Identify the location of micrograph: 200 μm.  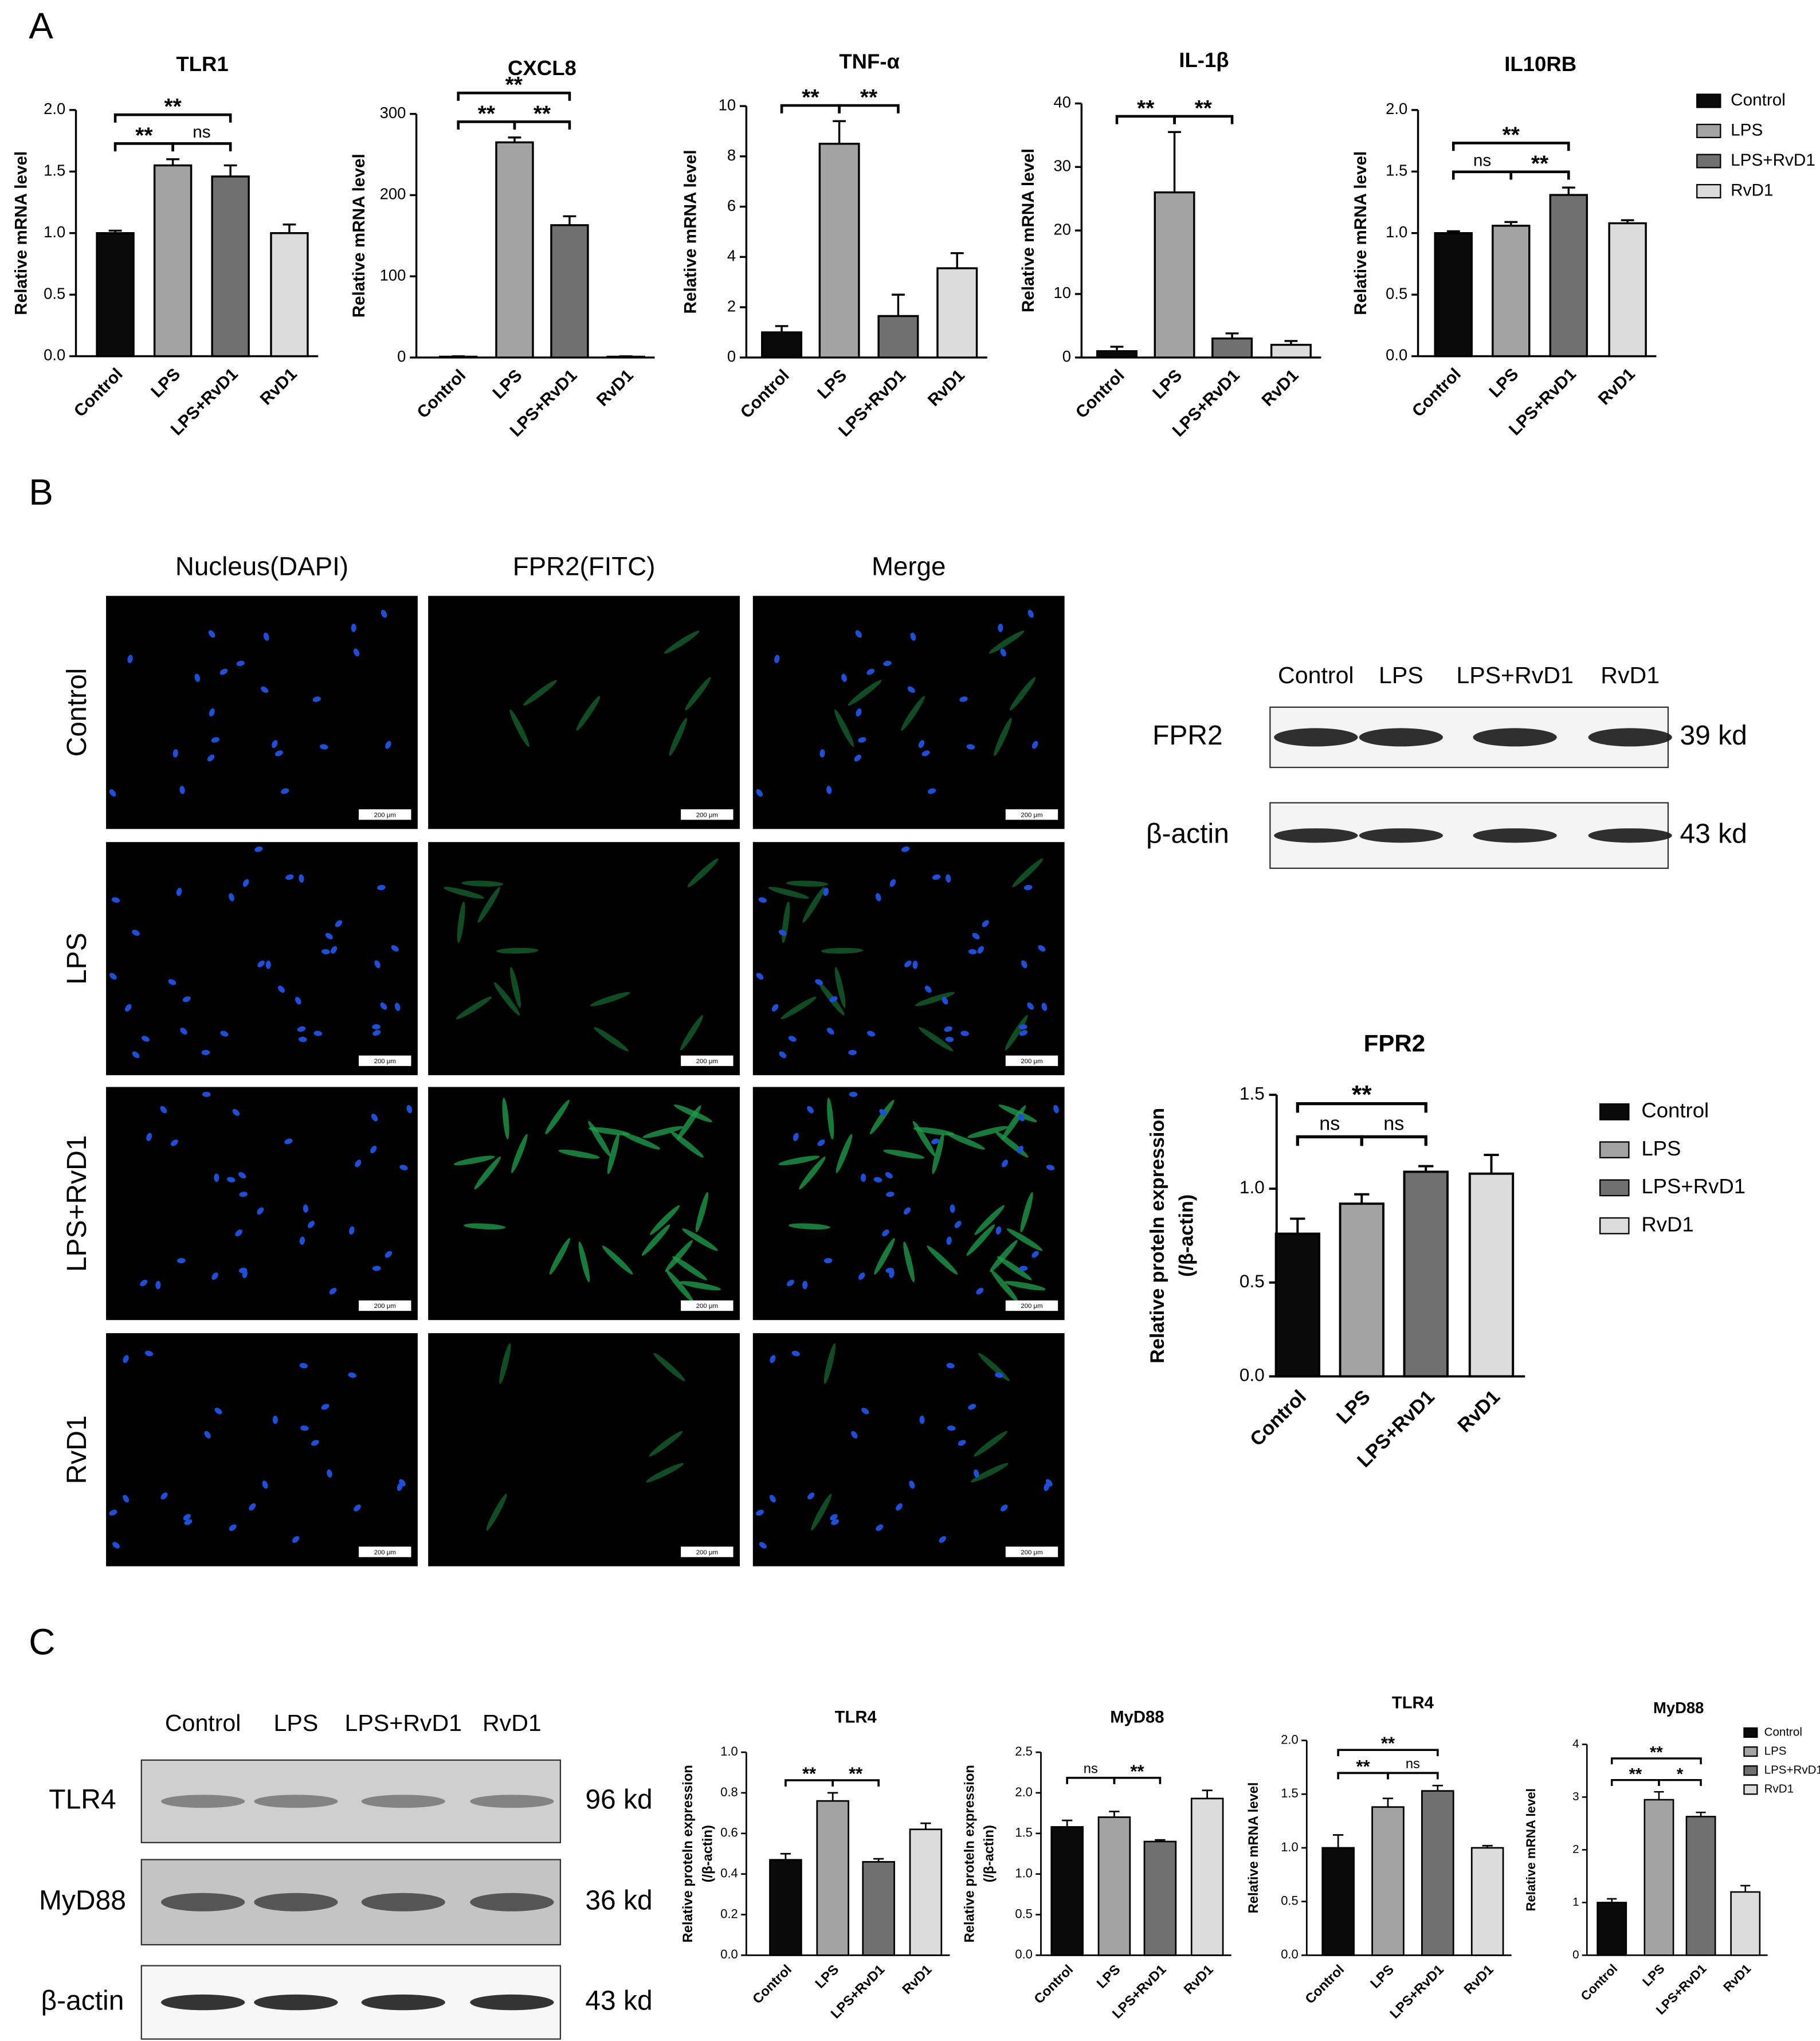
(262, 1449).